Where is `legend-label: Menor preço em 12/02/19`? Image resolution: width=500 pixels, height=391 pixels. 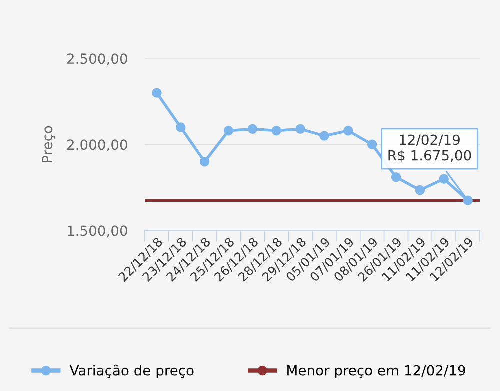 legend-label: Menor preço em 12/02/19 is located at coordinates (377, 371).